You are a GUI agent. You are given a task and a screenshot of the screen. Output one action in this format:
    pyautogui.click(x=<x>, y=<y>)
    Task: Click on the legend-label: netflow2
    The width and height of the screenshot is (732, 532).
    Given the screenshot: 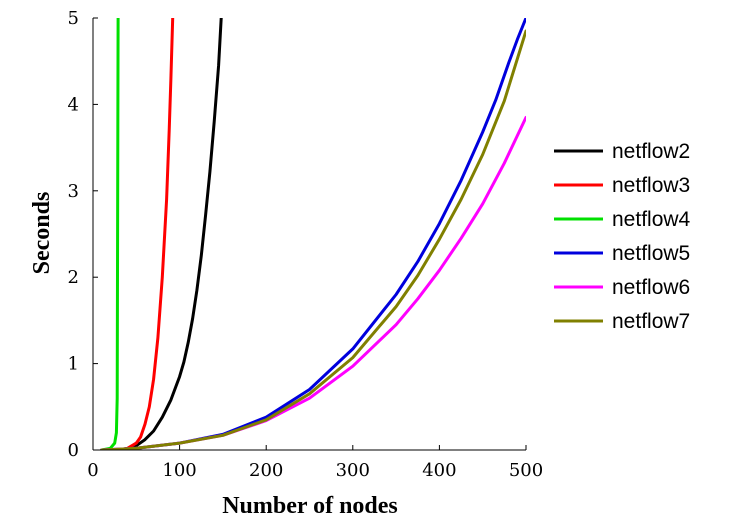 What is the action you would take?
    pyautogui.click(x=651, y=151)
    